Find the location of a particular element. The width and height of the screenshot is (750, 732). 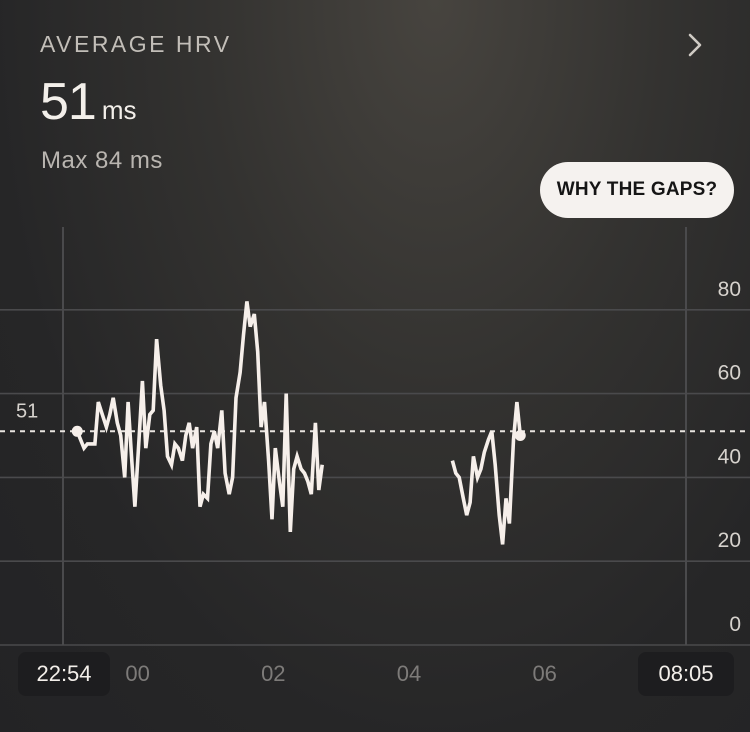

average-hrv-unit: ms is located at coordinates (119, 110).